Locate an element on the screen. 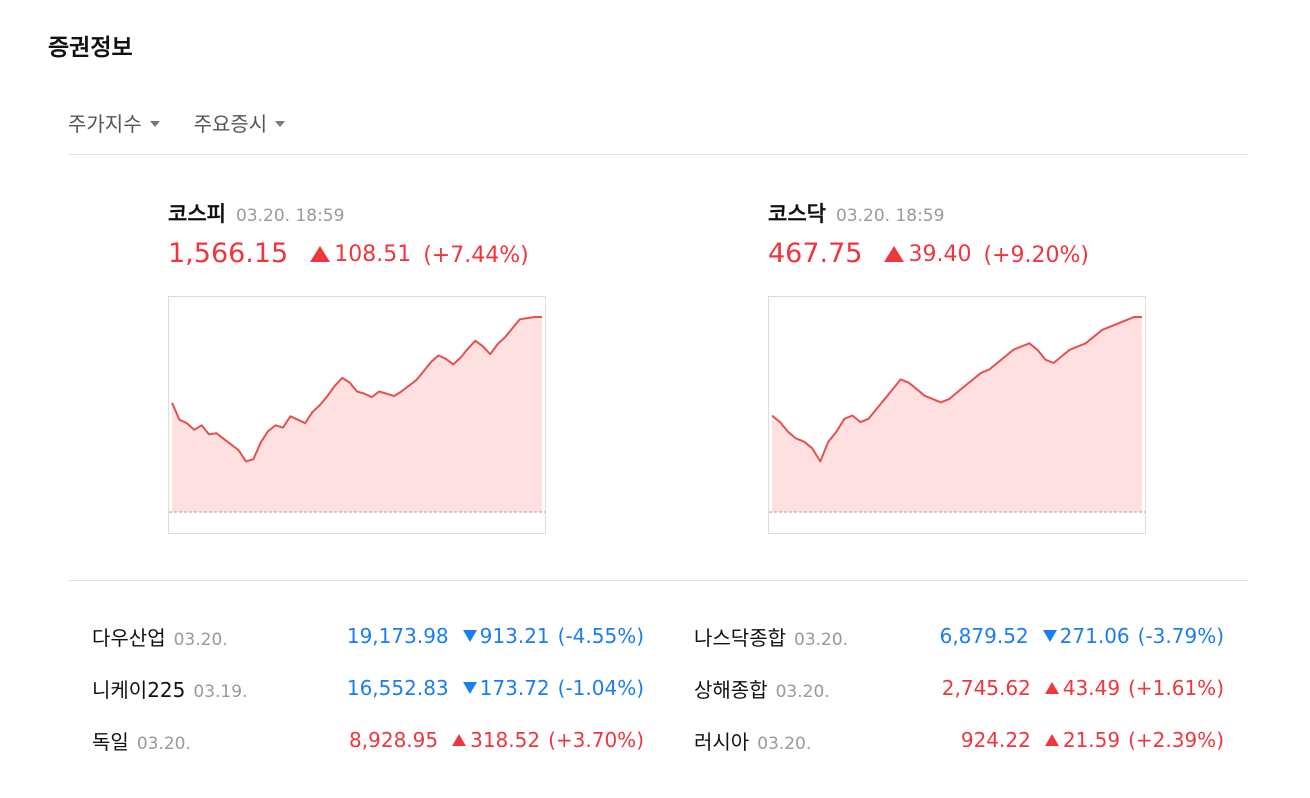  market-value: 16,552.83 is located at coordinates (397, 688).